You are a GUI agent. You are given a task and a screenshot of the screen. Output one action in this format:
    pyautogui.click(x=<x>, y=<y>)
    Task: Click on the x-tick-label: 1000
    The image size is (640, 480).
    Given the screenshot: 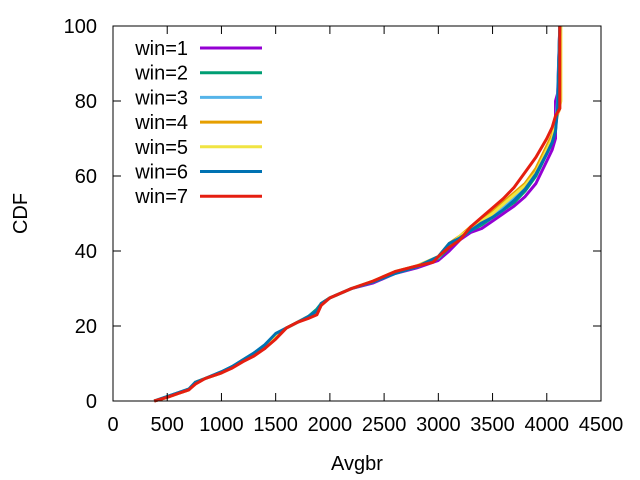 What is the action you would take?
    pyautogui.click(x=221, y=425)
    